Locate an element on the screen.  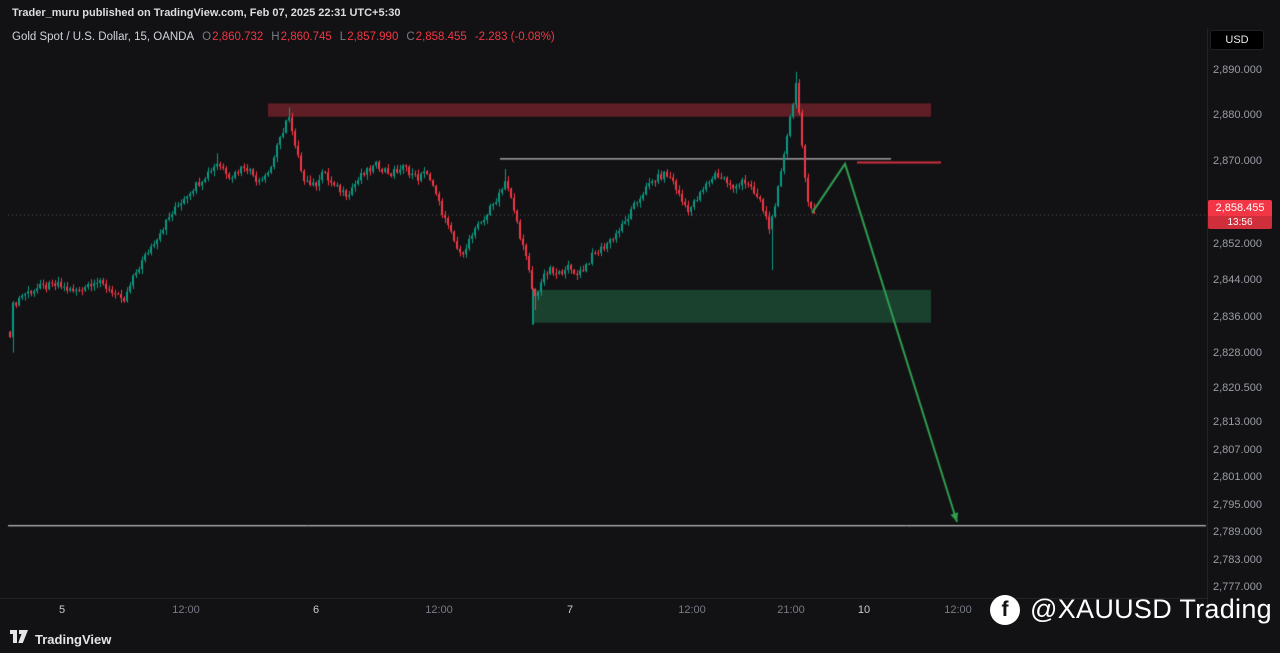
high-label: H is located at coordinates (275, 37).